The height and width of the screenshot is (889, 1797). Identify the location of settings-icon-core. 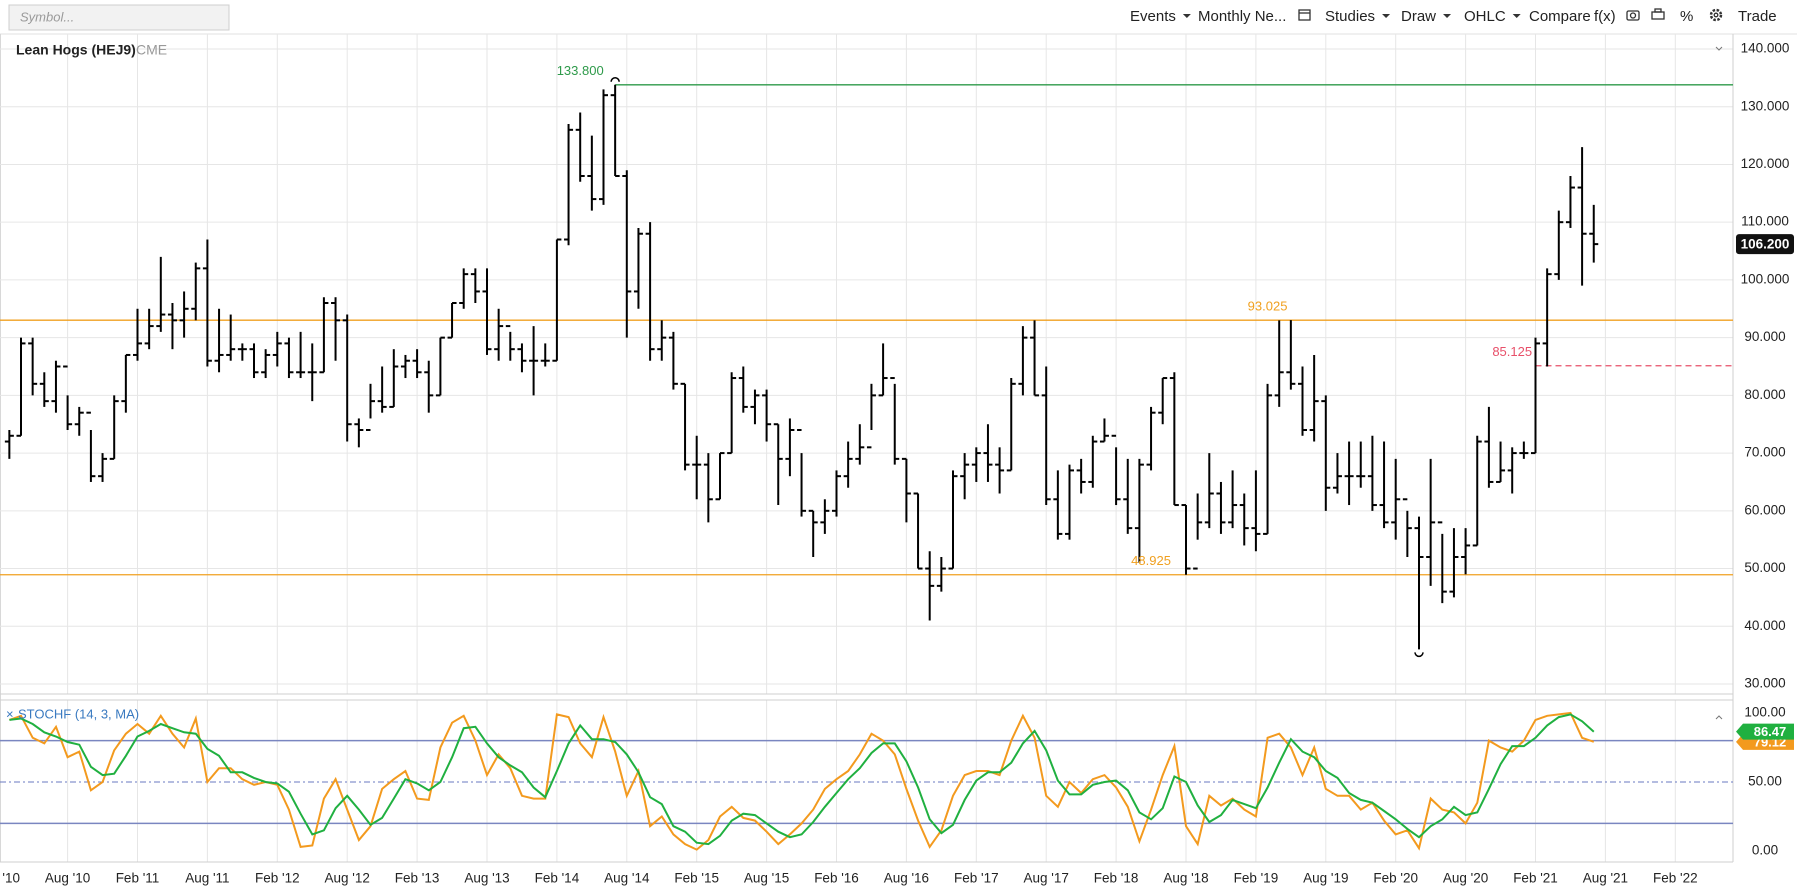
(1716, 15).